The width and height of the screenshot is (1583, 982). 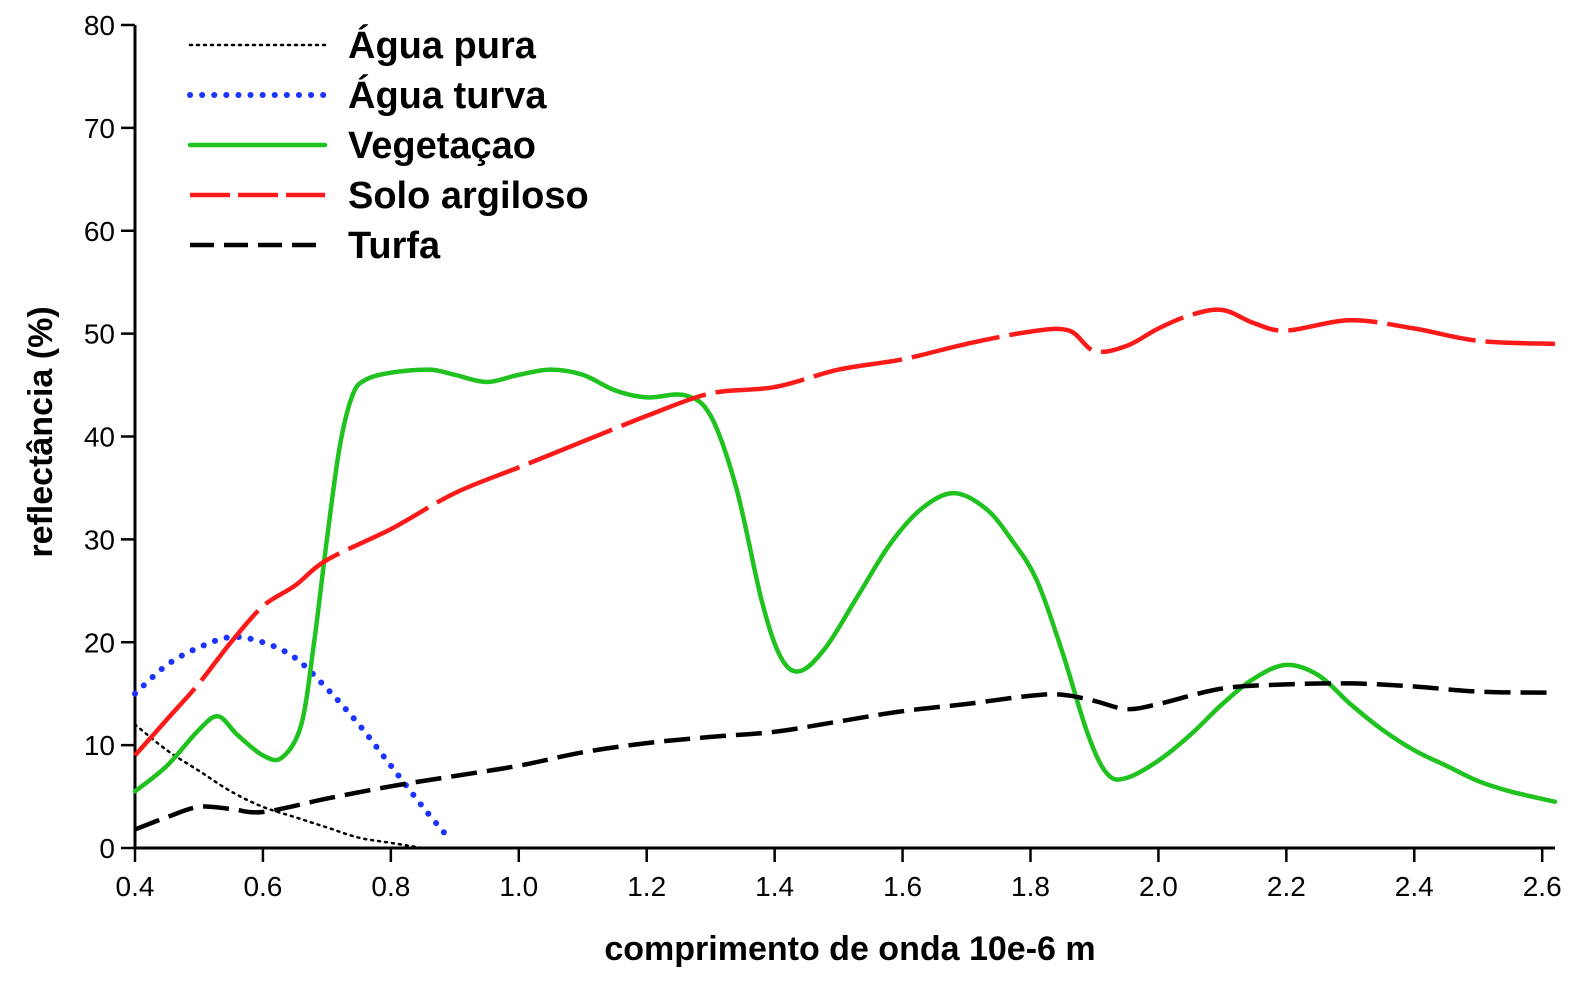 What do you see at coordinates (99, 25) in the screenshot?
I see `y-tick-label: 80` at bounding box center [99, 25].